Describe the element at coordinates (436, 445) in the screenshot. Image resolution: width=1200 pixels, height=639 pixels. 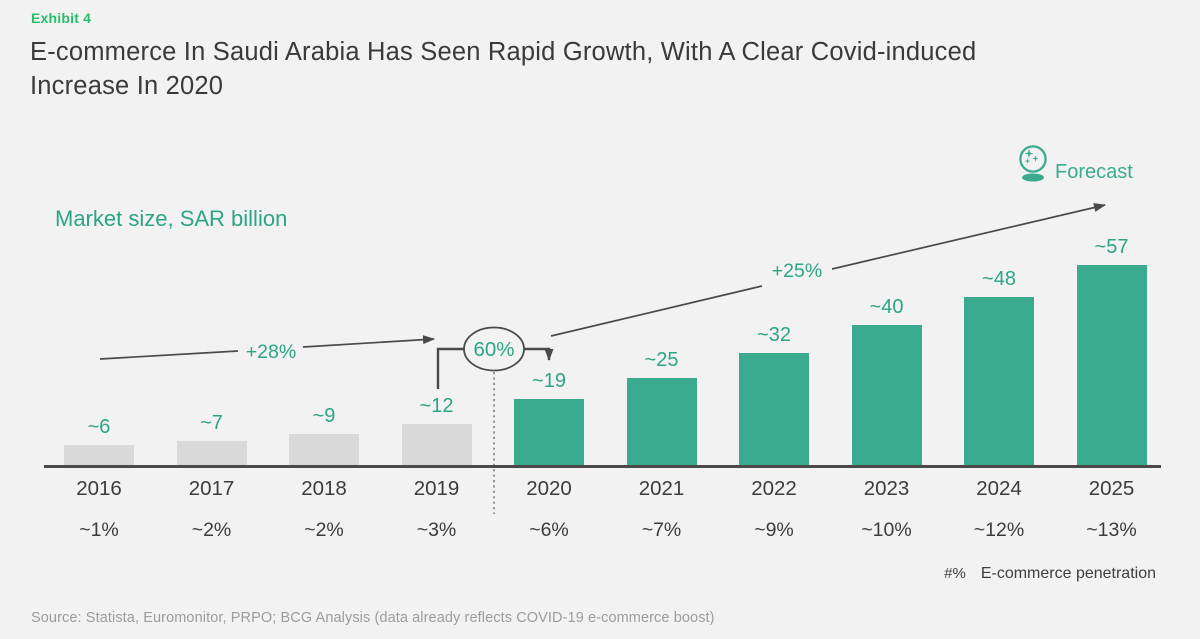
I see `bar-2019` at that location.